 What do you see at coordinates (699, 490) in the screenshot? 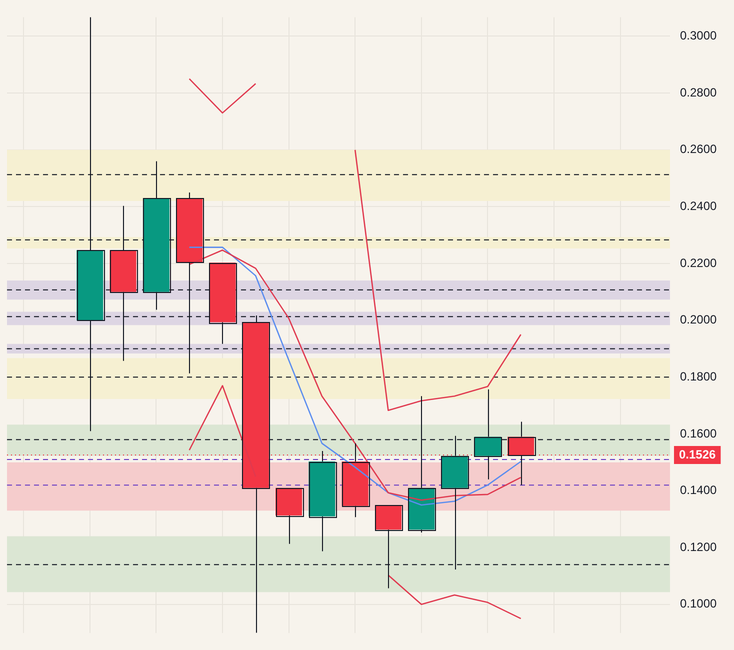
I see `y-tick-label: 0.1400` at bounding box center [699, 490].